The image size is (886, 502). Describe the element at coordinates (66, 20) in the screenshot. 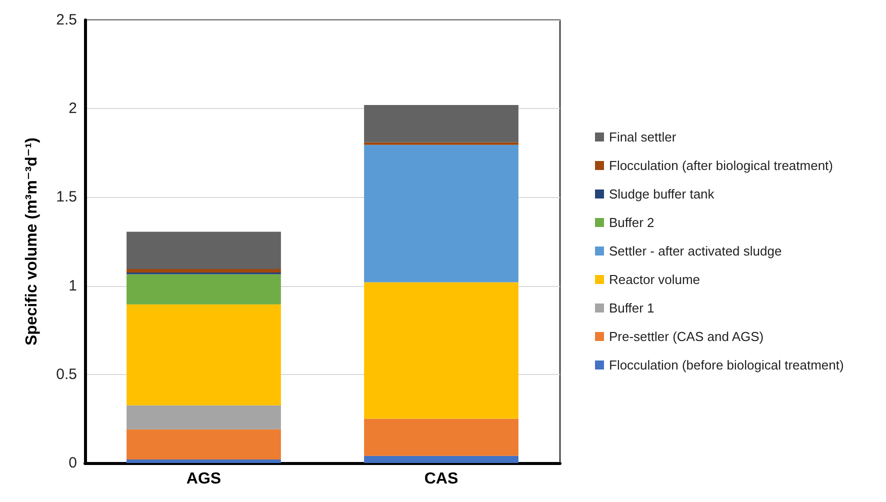

I see `y-tick-label: 2.5` at that location.